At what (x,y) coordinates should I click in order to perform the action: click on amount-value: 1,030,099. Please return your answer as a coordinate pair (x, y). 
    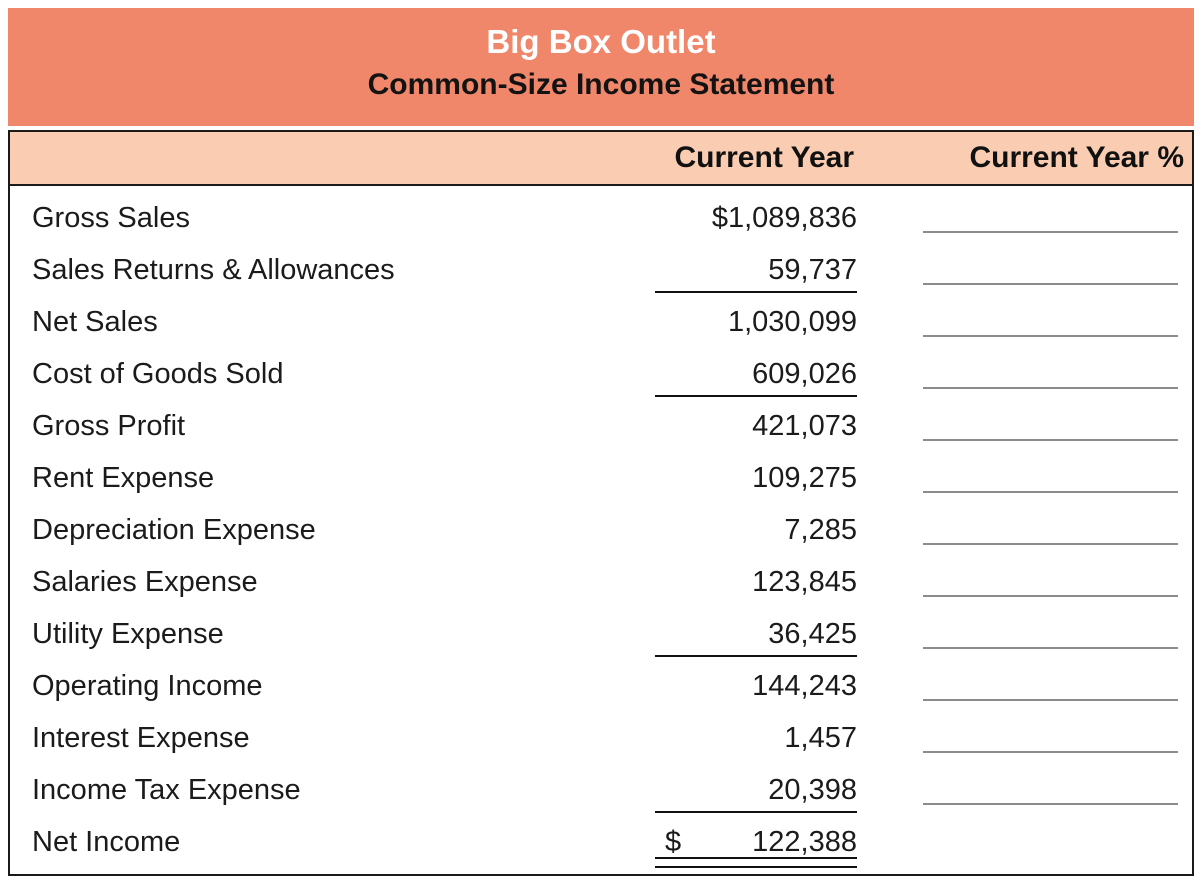
    Looking at the image, I should click on (792, 321).